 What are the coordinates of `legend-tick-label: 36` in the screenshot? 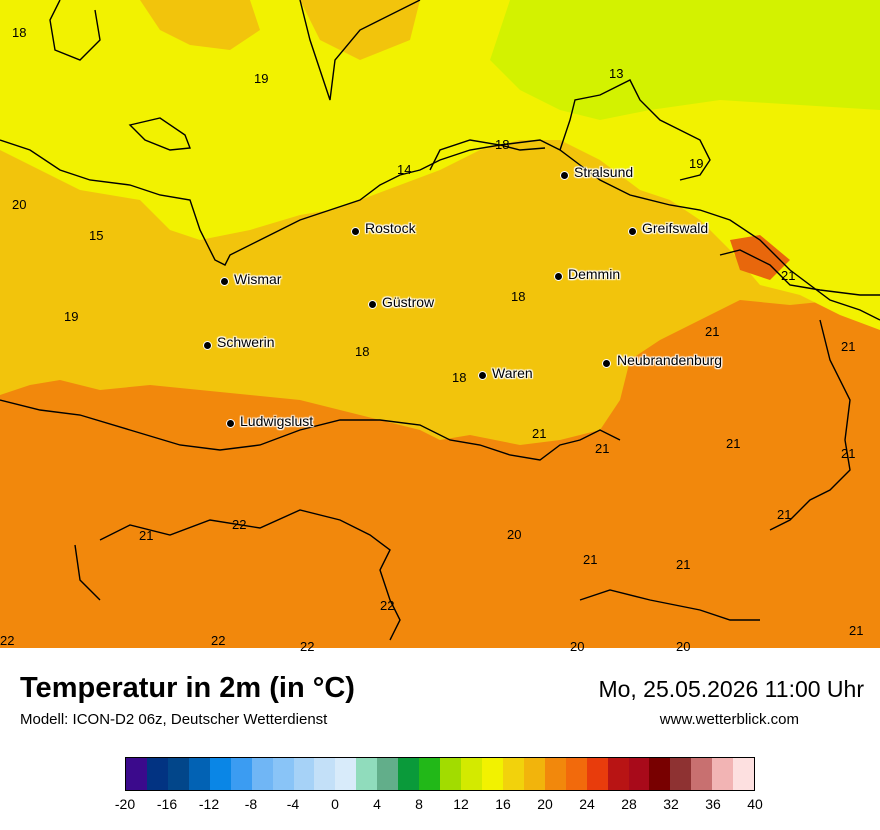 It's located at (713, 804).